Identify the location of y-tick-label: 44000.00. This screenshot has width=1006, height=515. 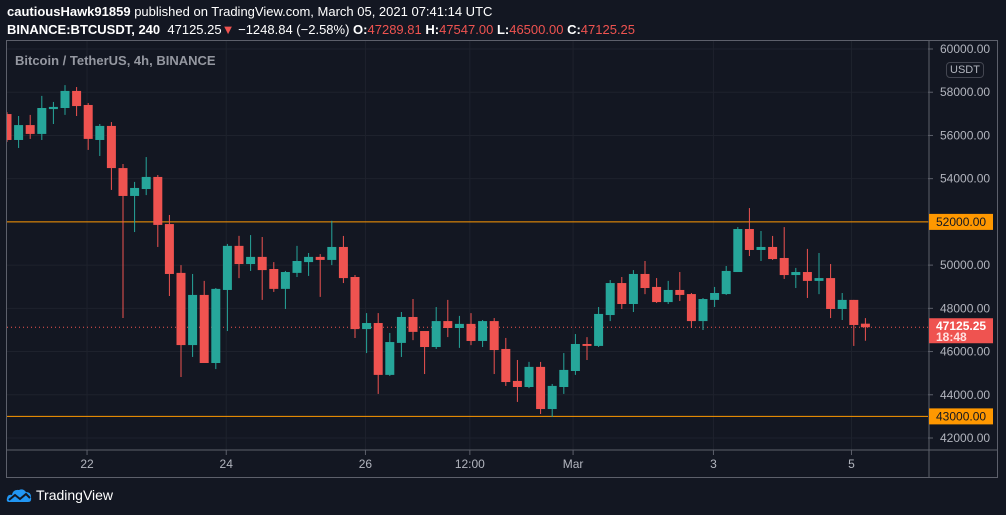
(965, 395).